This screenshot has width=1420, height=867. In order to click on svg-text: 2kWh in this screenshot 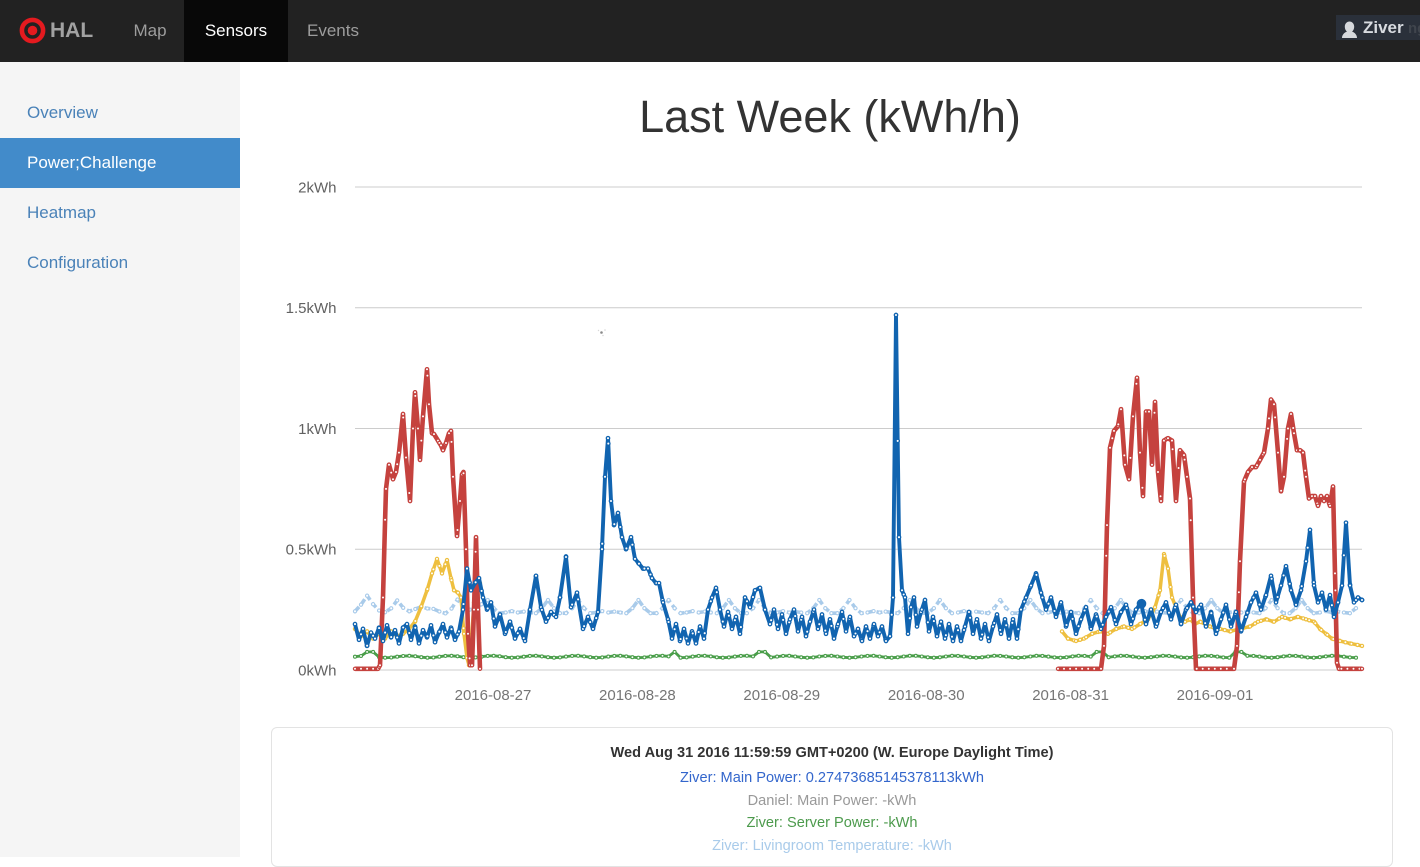, I will do `click(317, 187)`.